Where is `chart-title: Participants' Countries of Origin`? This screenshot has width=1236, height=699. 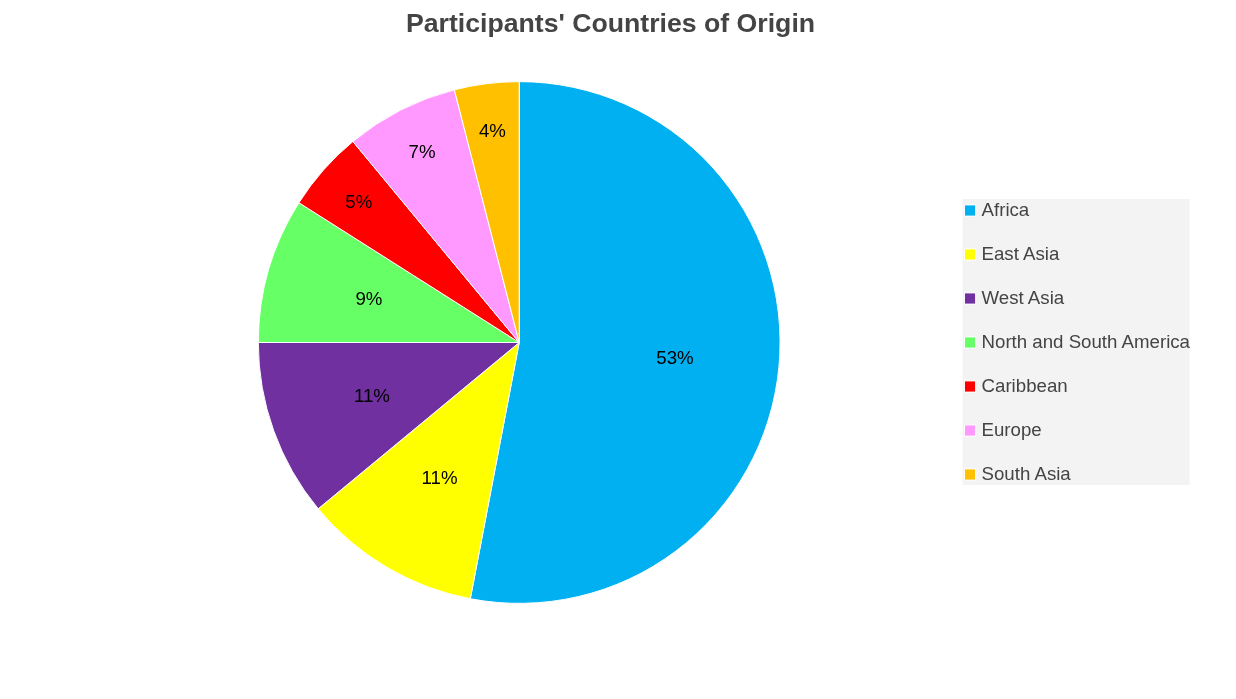 chart-title: Participants' Countries of Origin is located at coordinates (610, 22).